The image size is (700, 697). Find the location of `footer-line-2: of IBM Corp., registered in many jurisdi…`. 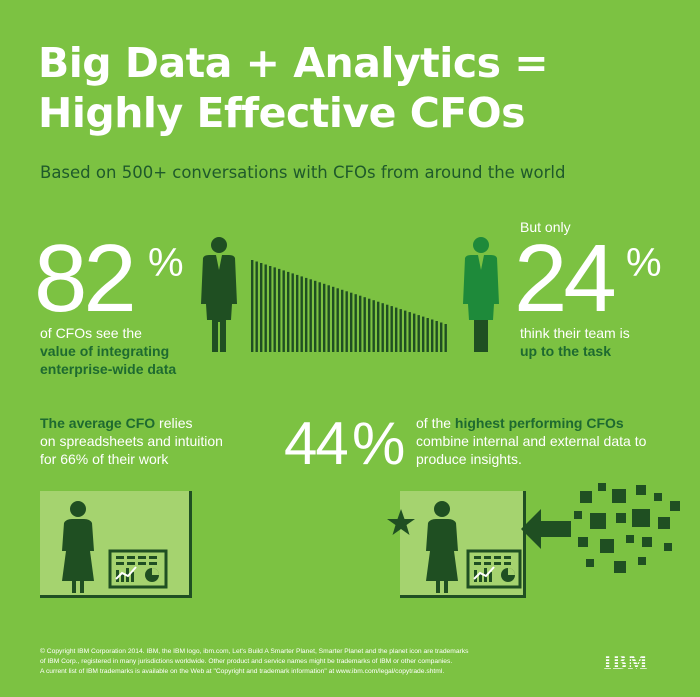

footer-line-2: of IBM Corp., registered in many jurisdi… is located at coordinates (246, 661).